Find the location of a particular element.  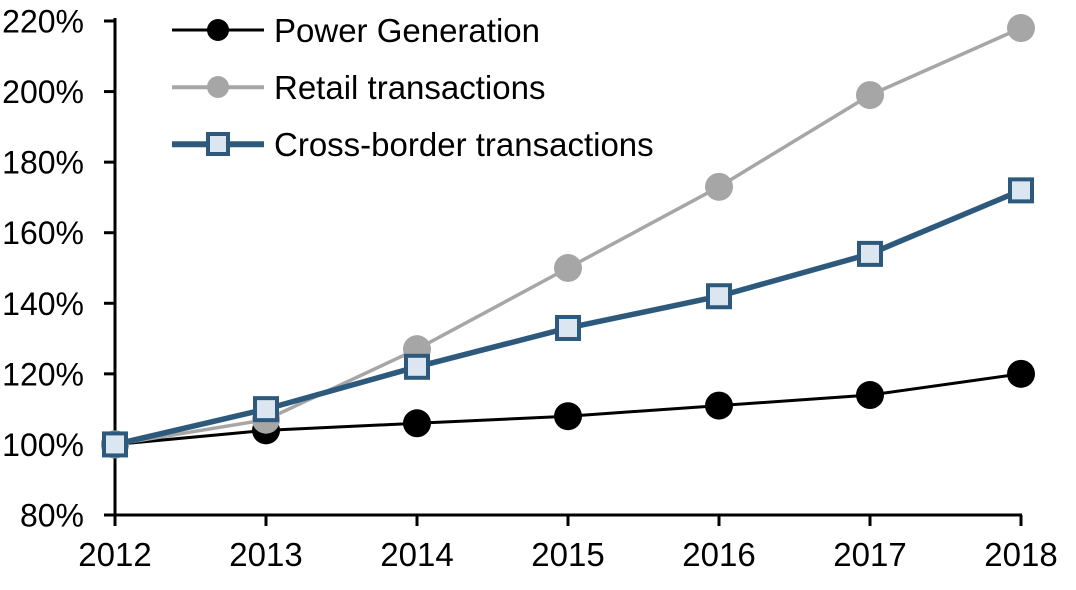

legend-label-power-generation: Power Generation is located at coordinates (407, 30).